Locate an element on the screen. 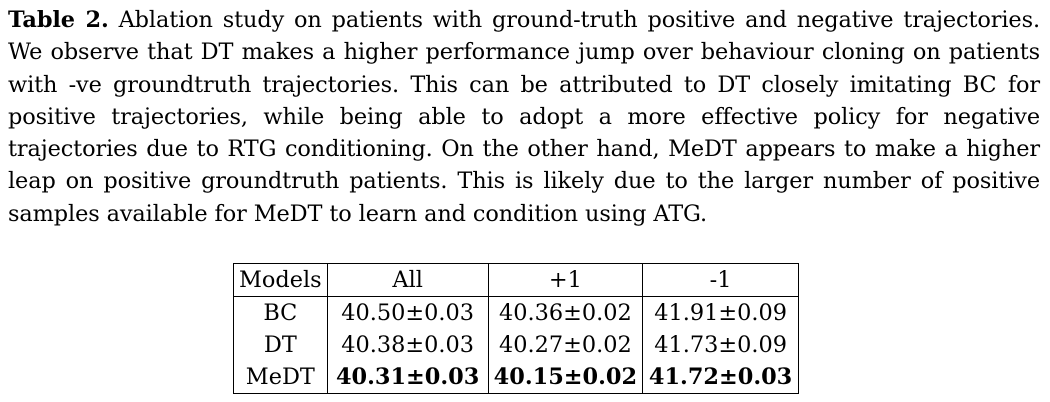  table-row-best: MeDT 40.31±0.03 40.15±0.02 41.72±0.03 is located at coordinates (516, 377).